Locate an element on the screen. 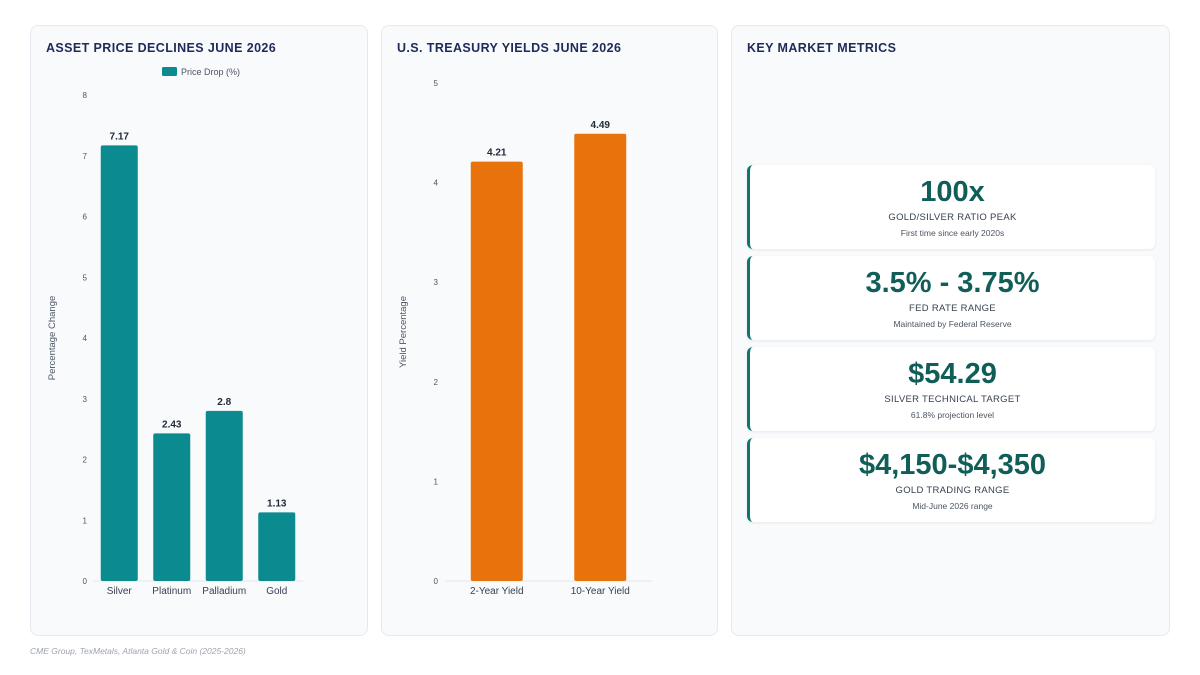 The image size is (1200, 675). metric-value: 100x is located at coordinates (952, 192).